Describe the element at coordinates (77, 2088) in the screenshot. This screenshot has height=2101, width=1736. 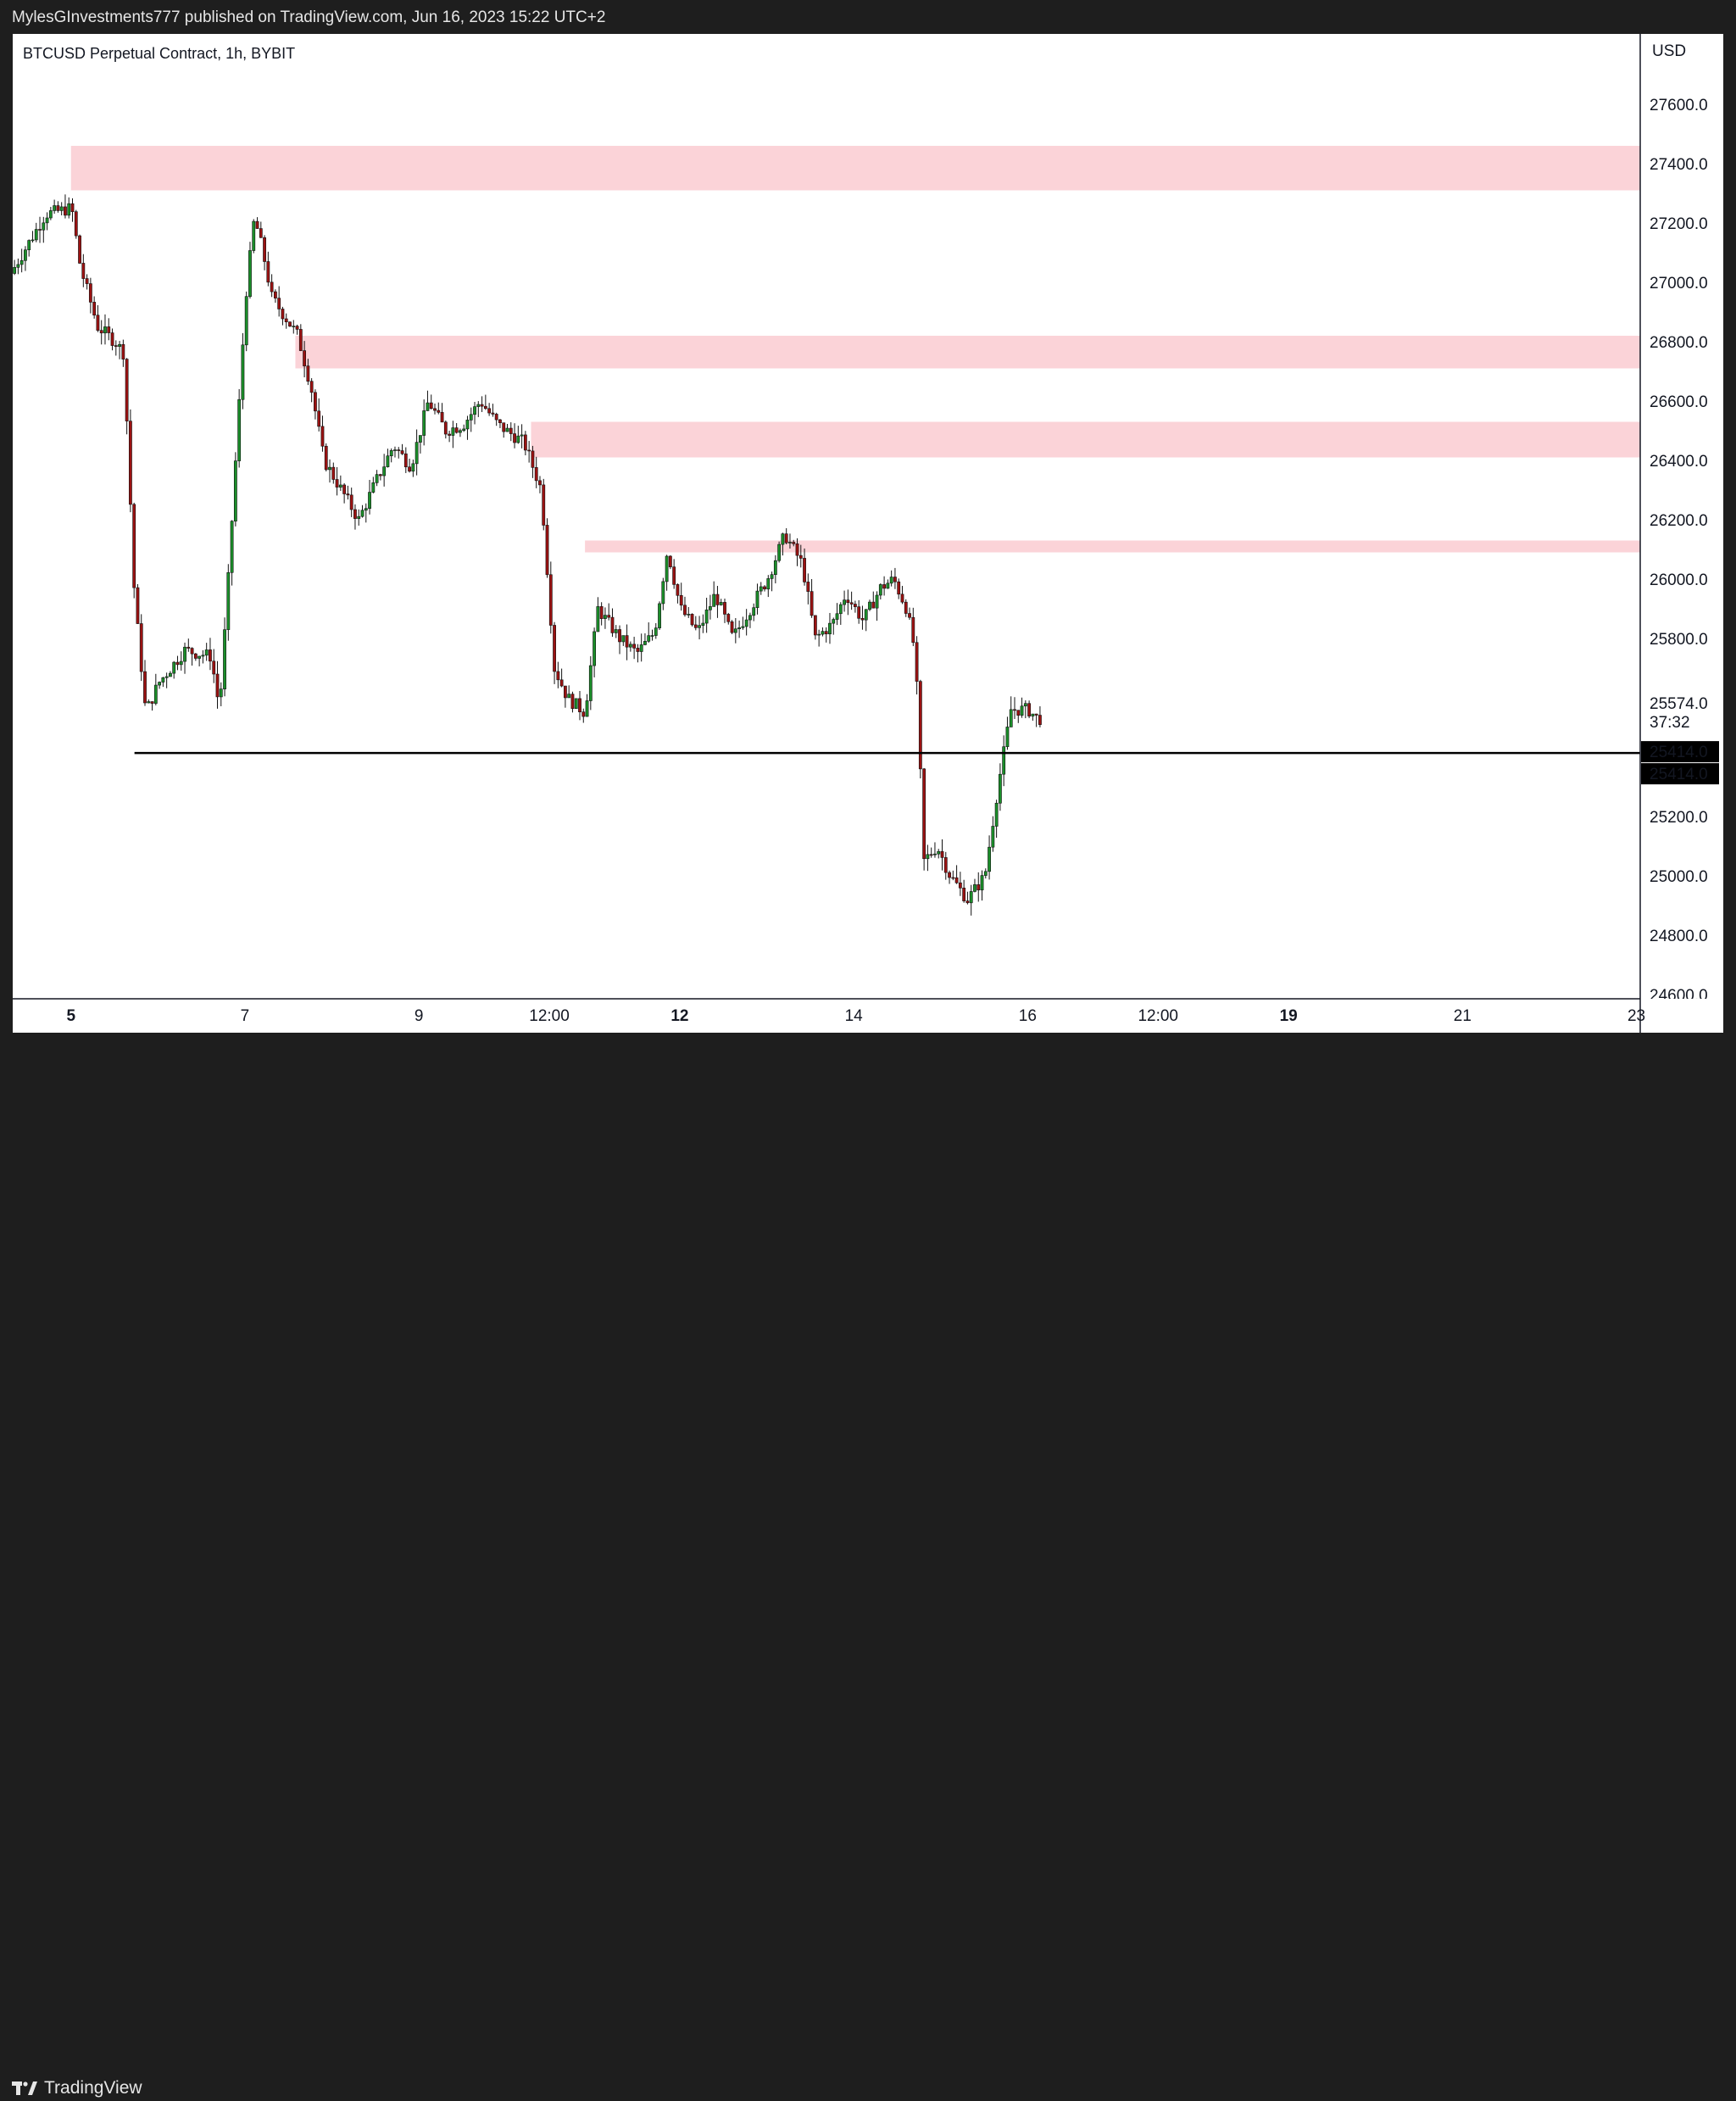
I see `tradingview-logo: TradingView` at that location.